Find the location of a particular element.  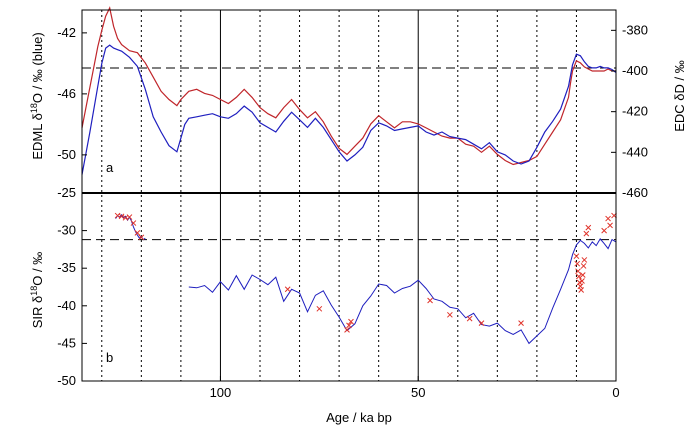

x-axis-label: Age / ka bp is located at coordinates (359, 417).